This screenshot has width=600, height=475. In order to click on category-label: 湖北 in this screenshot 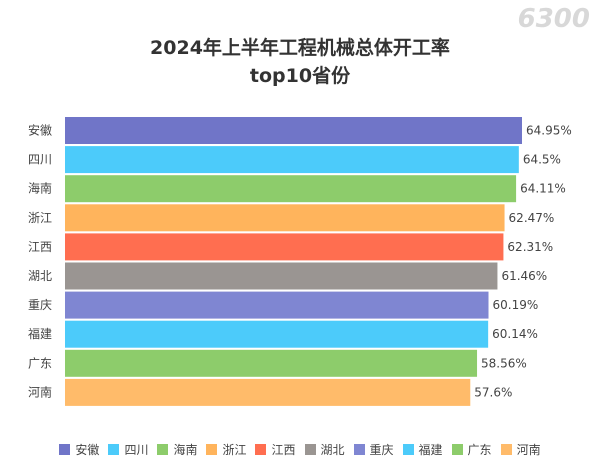, I will do `click(40, 275)`.